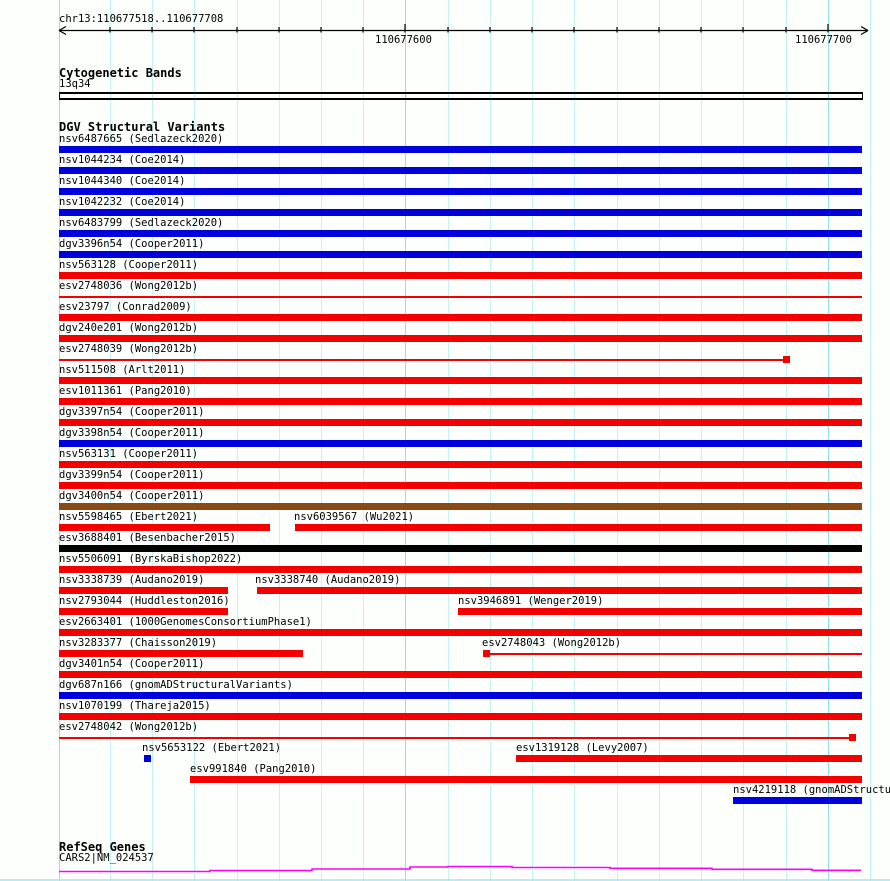 The height and width of the screenshot is (881, 890). What do you see at coordinates (460, 485) in the screenshot?
I see `variant-glyph-dgv3399n54` at bounding box center [460, 485].